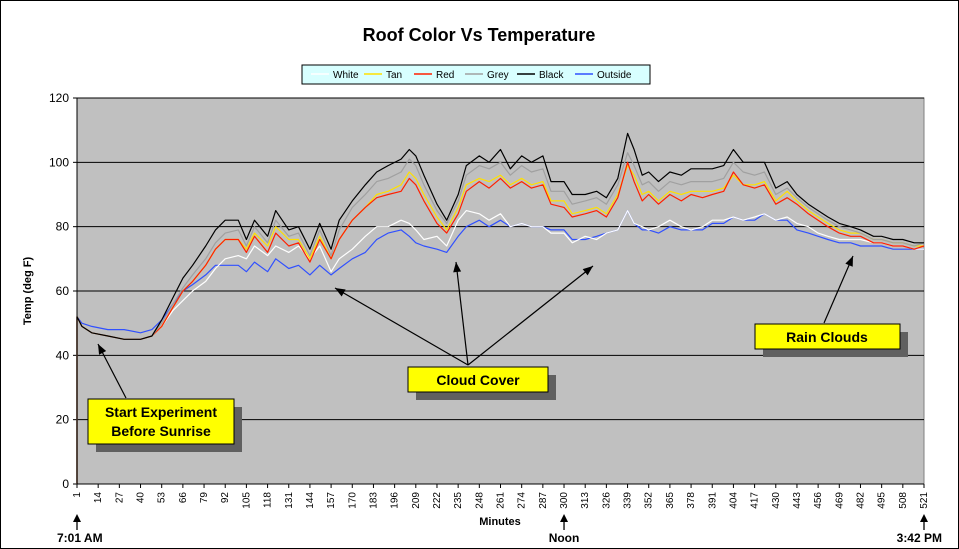 This screenshot has height=549, width=959. I want to click on arrow-cloud-right, so click(530, 315).